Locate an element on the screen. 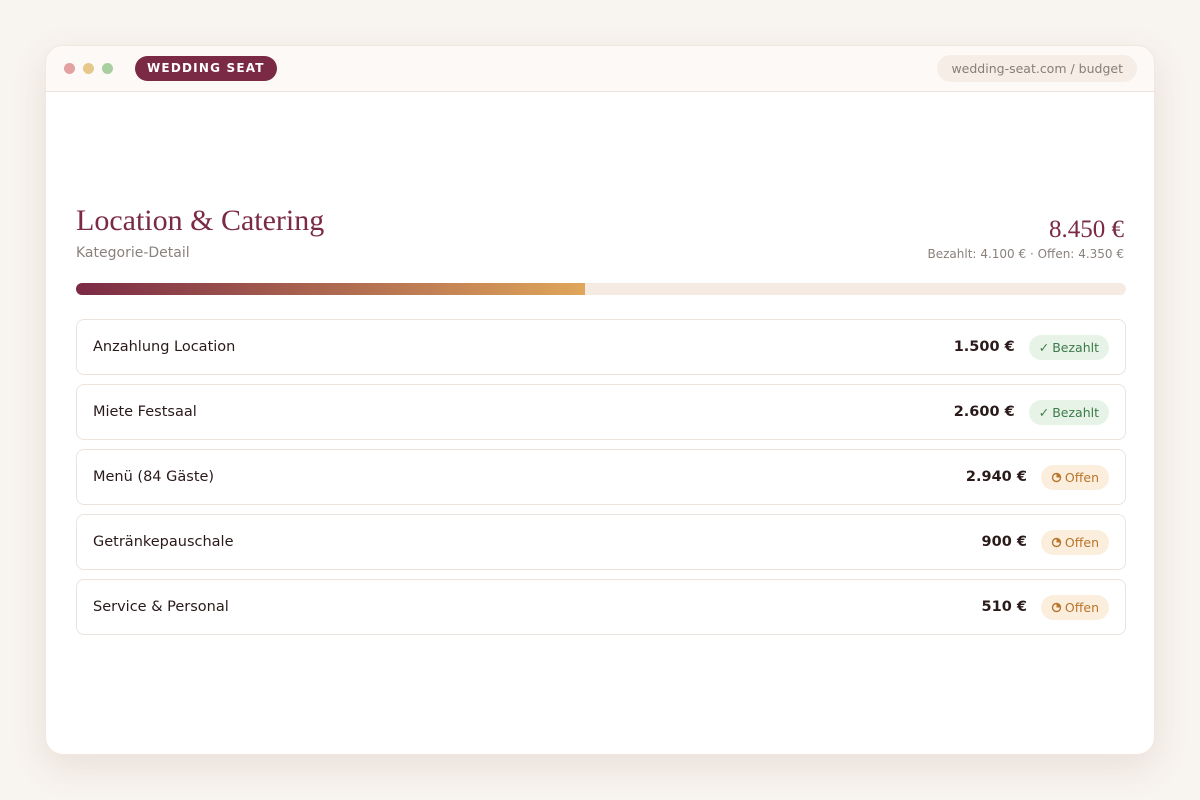  progress-track is located at coordinates (601, 289).